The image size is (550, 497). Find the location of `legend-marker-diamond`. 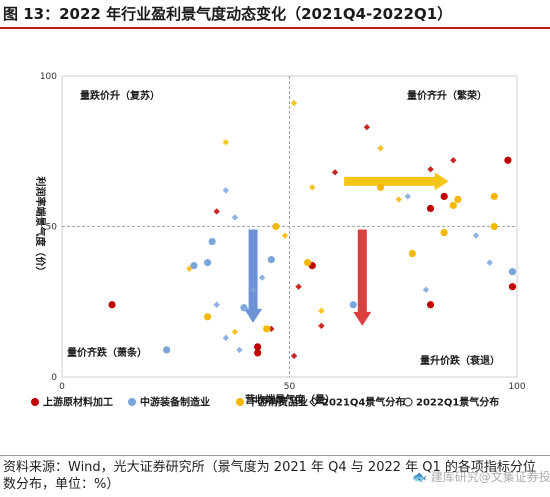

legend-marker-diamond is located at coordinates (314, 402).